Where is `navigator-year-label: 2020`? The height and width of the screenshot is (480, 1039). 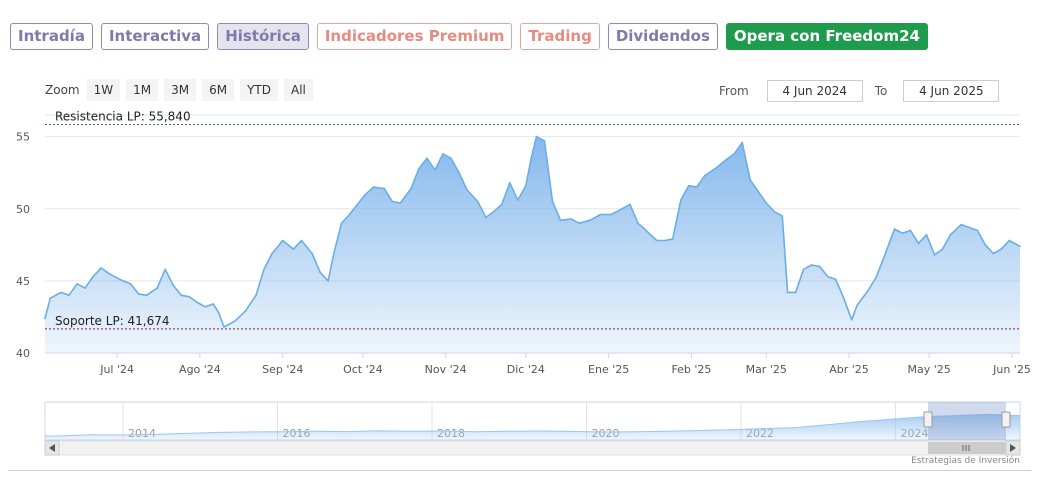
navigator-year-label: 2020 is located at coordinates (606, 433).